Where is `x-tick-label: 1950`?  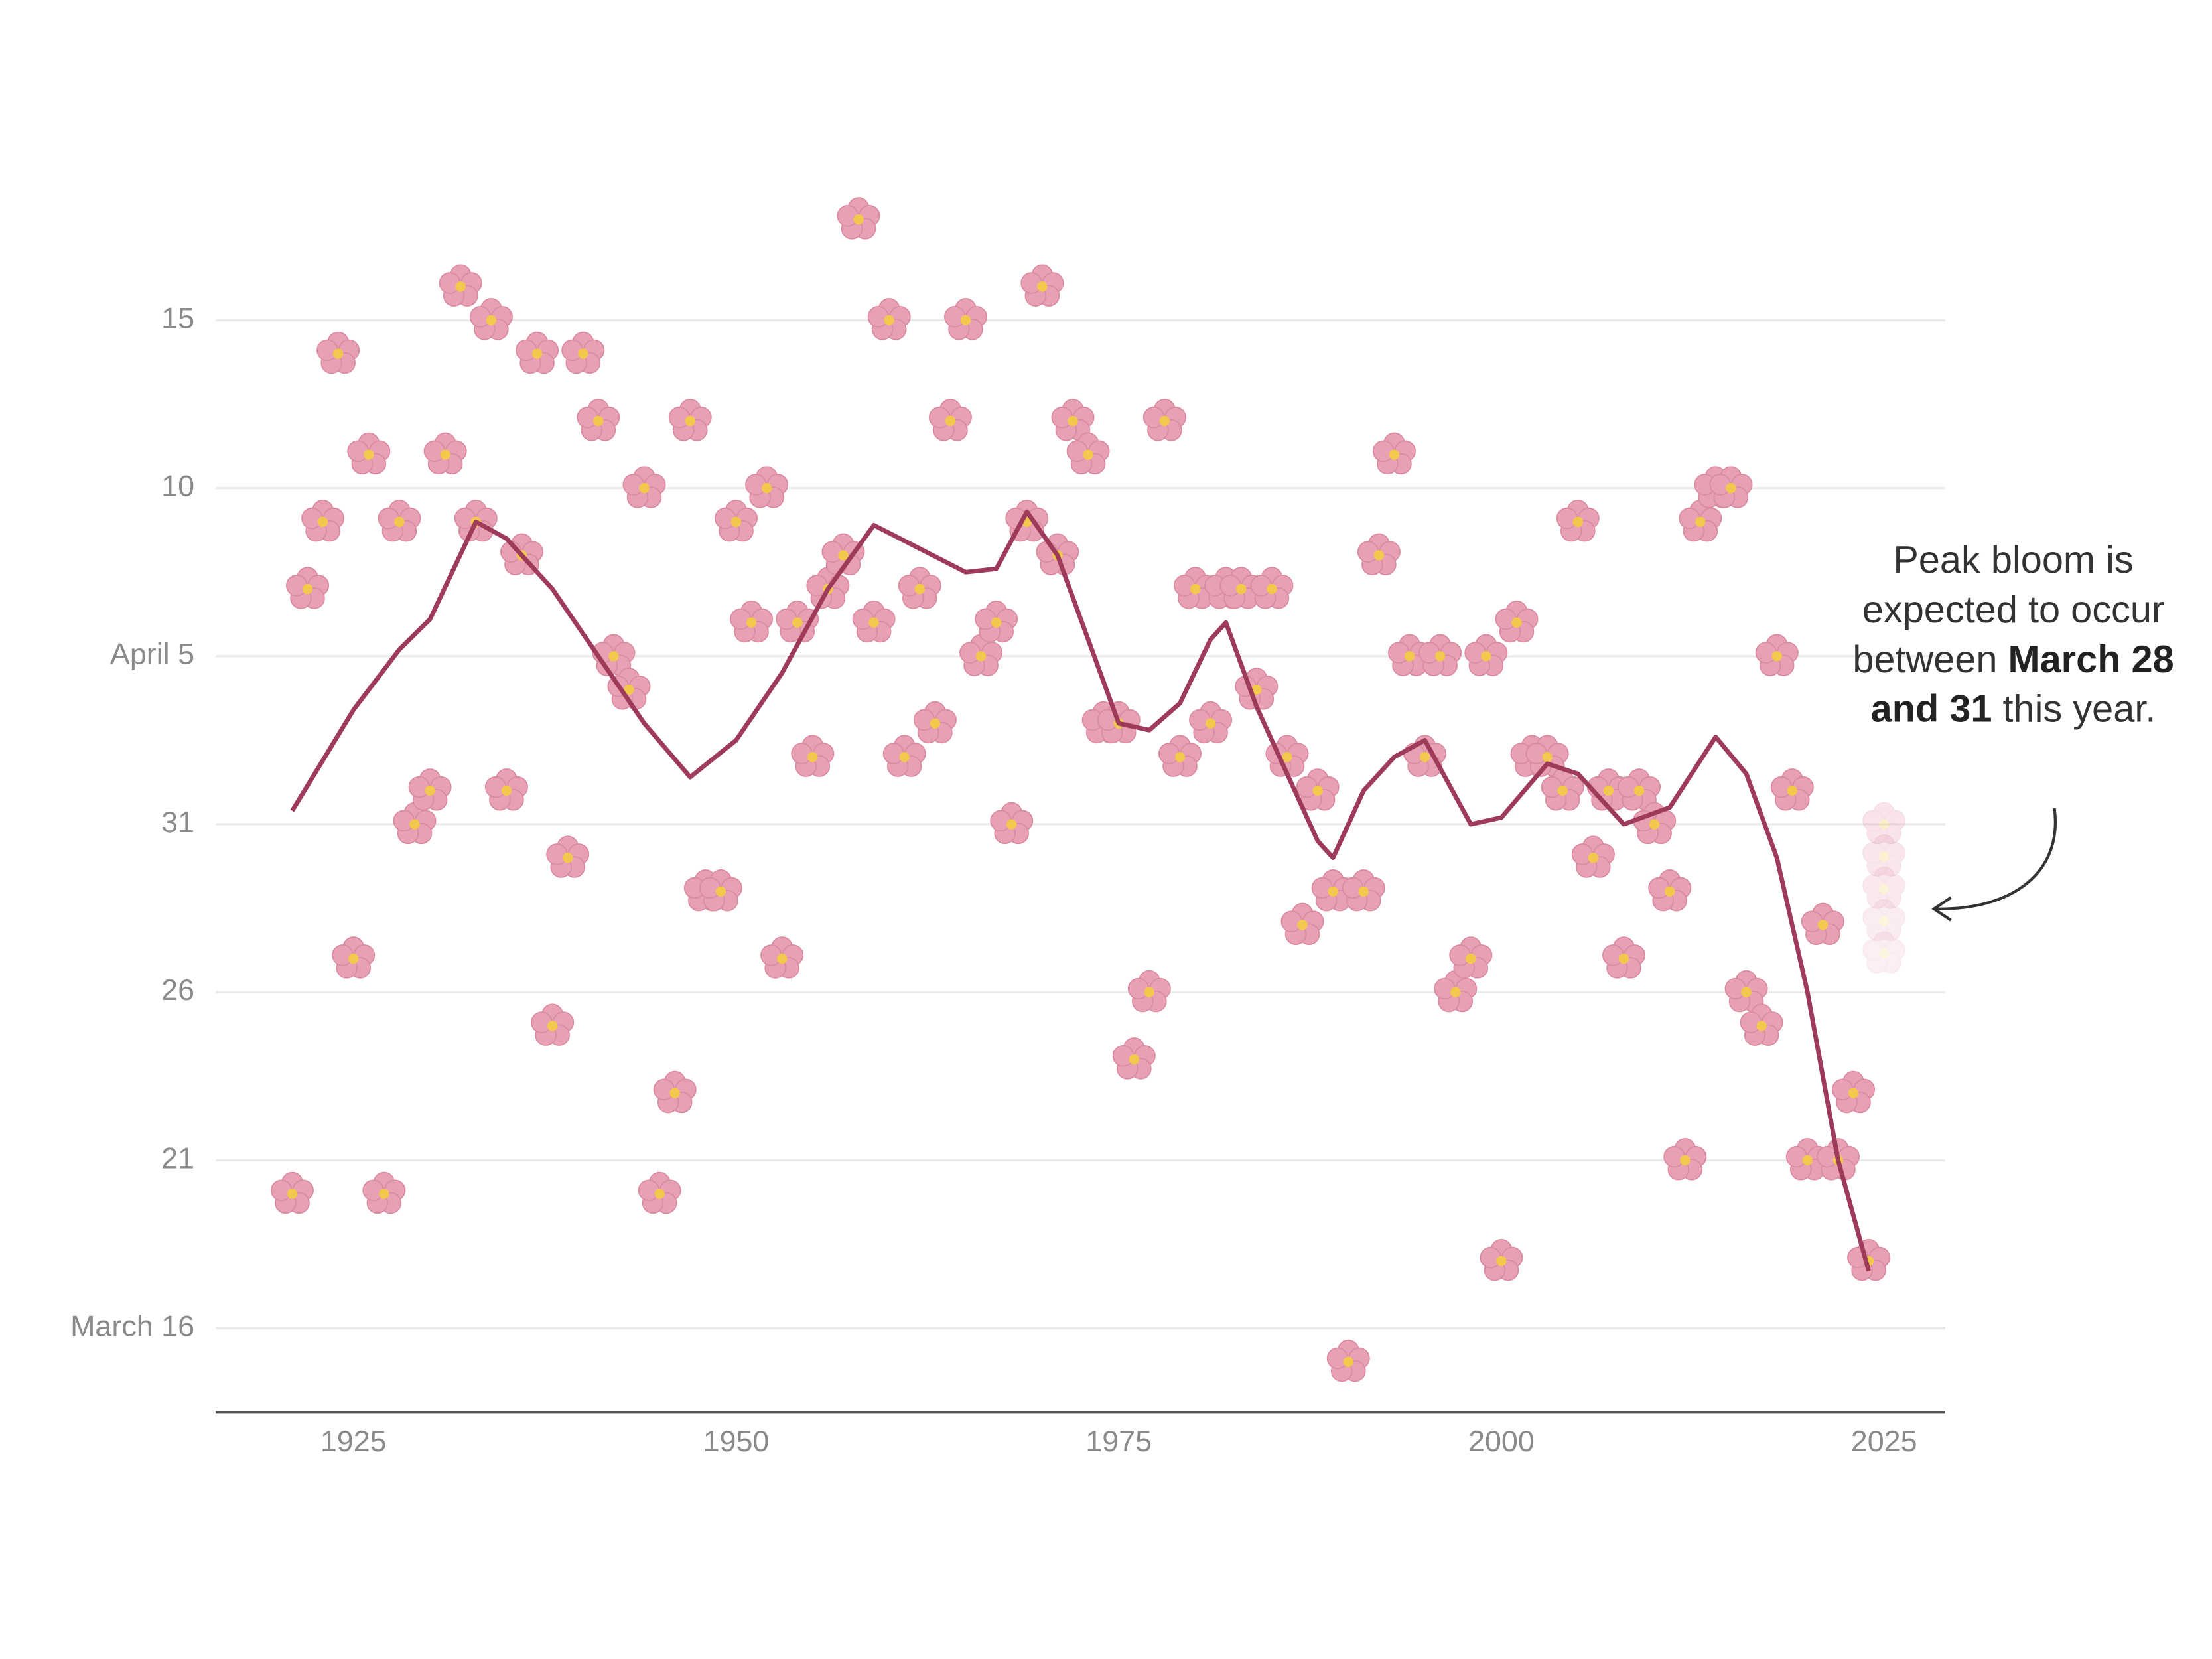
x-tick-label: 1950 is located at coordinates (736, 1441).